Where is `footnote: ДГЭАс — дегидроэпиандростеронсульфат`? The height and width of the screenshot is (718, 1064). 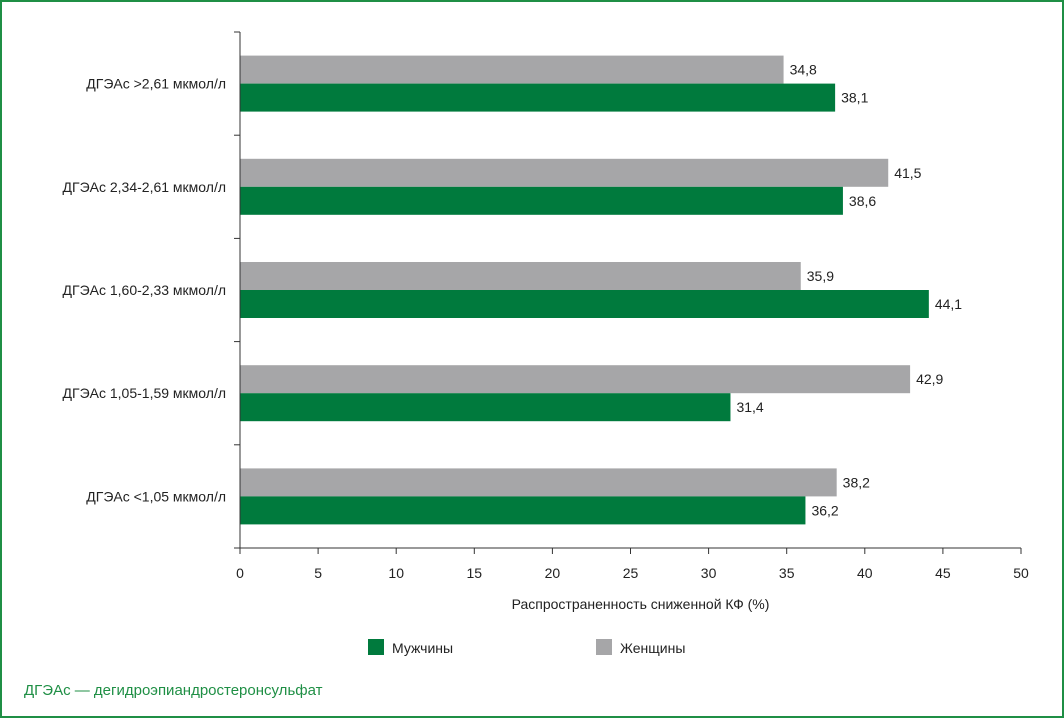
footnote: ДГЭАс — дегидроэпиандростеронсульфат is located at coordinates (173, 690).